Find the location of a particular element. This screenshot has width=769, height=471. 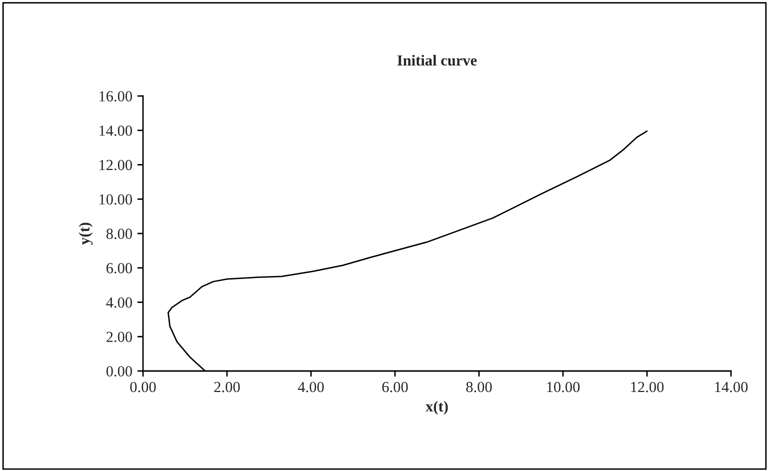

x-tick-label: 6.00 is located at coordinates (395, 387).